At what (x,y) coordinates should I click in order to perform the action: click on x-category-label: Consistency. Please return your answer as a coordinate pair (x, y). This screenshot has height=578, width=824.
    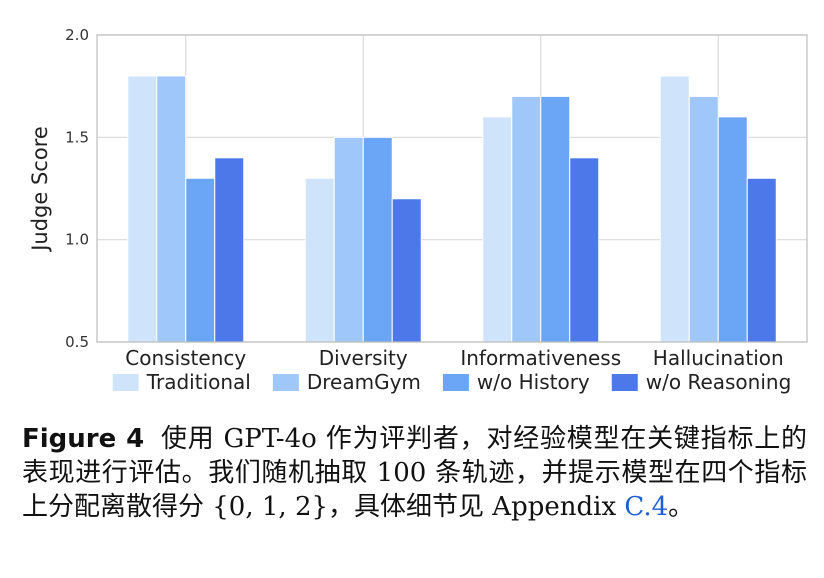
    Looking at the image, I should click on (185, 358).